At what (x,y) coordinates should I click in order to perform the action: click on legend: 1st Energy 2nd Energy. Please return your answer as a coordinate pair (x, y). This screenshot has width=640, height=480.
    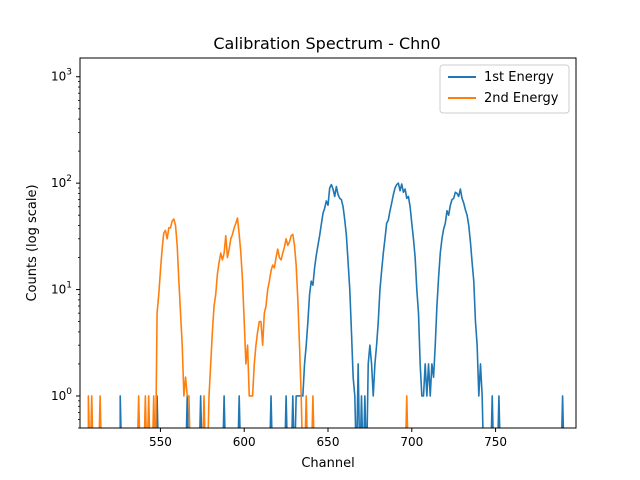
    Looking at the image, I should click on (504, 89).